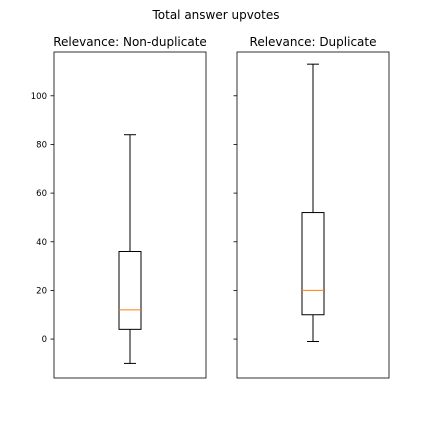 The width and height of the screenshot is (432, 432). I want to click on y-tick-label: 20, so click(41, 291).